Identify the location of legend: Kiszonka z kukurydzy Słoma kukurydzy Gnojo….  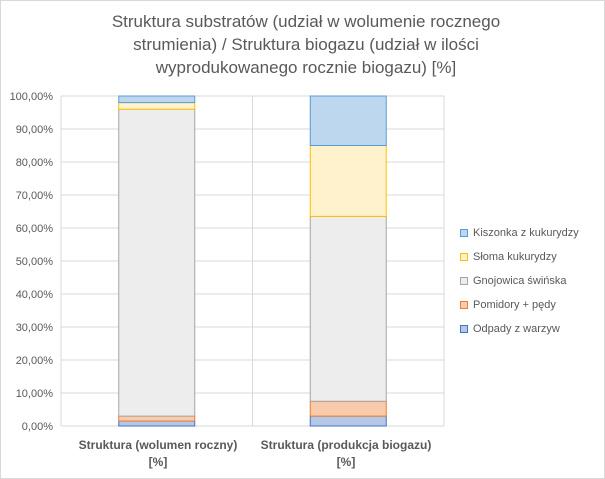
(519, 281).